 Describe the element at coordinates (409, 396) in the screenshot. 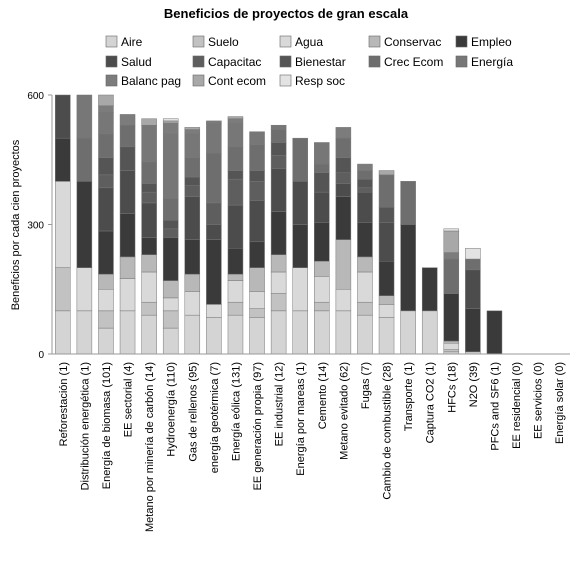

I see `x-category-label: Transporte (1)` at that location.